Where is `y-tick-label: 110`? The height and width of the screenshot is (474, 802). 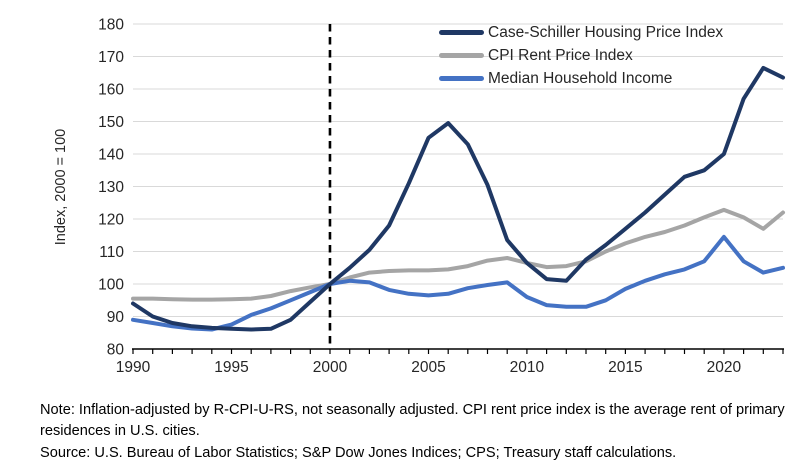
y-tick-label: 110 is located at coordinates (111, 252).